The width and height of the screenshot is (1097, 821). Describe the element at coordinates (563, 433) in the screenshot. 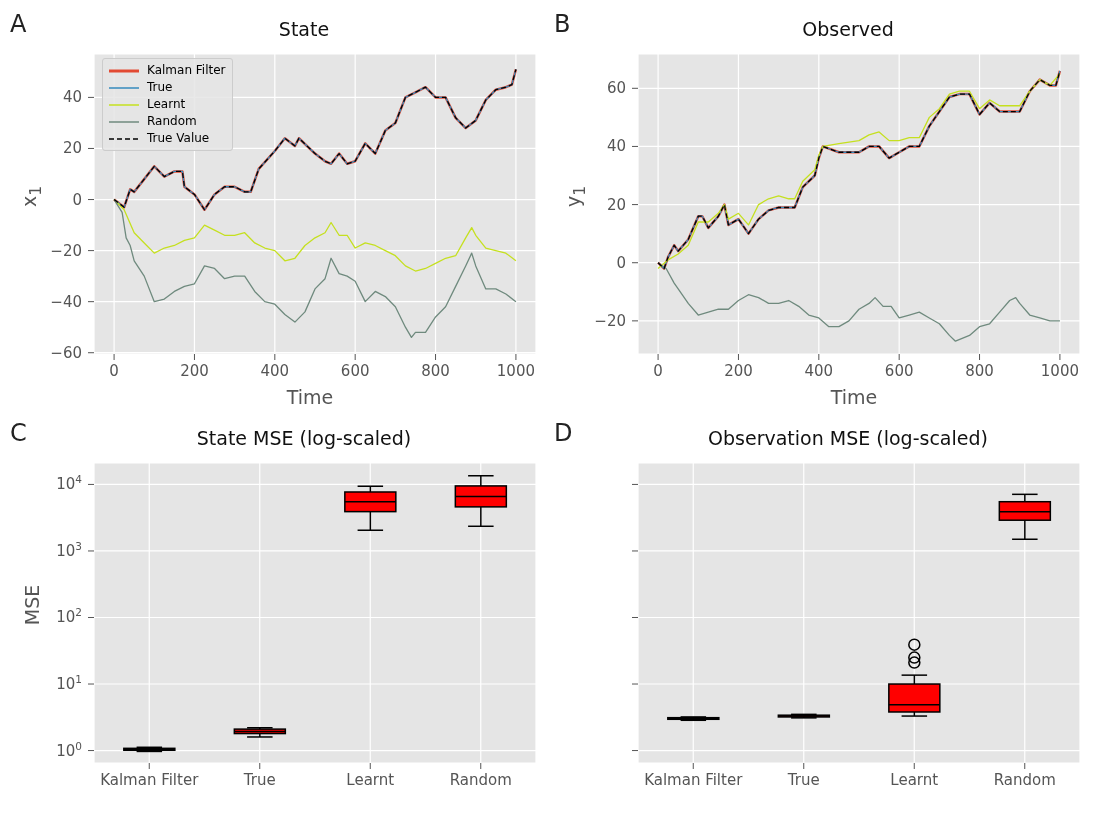

I see `text: D` at that location.